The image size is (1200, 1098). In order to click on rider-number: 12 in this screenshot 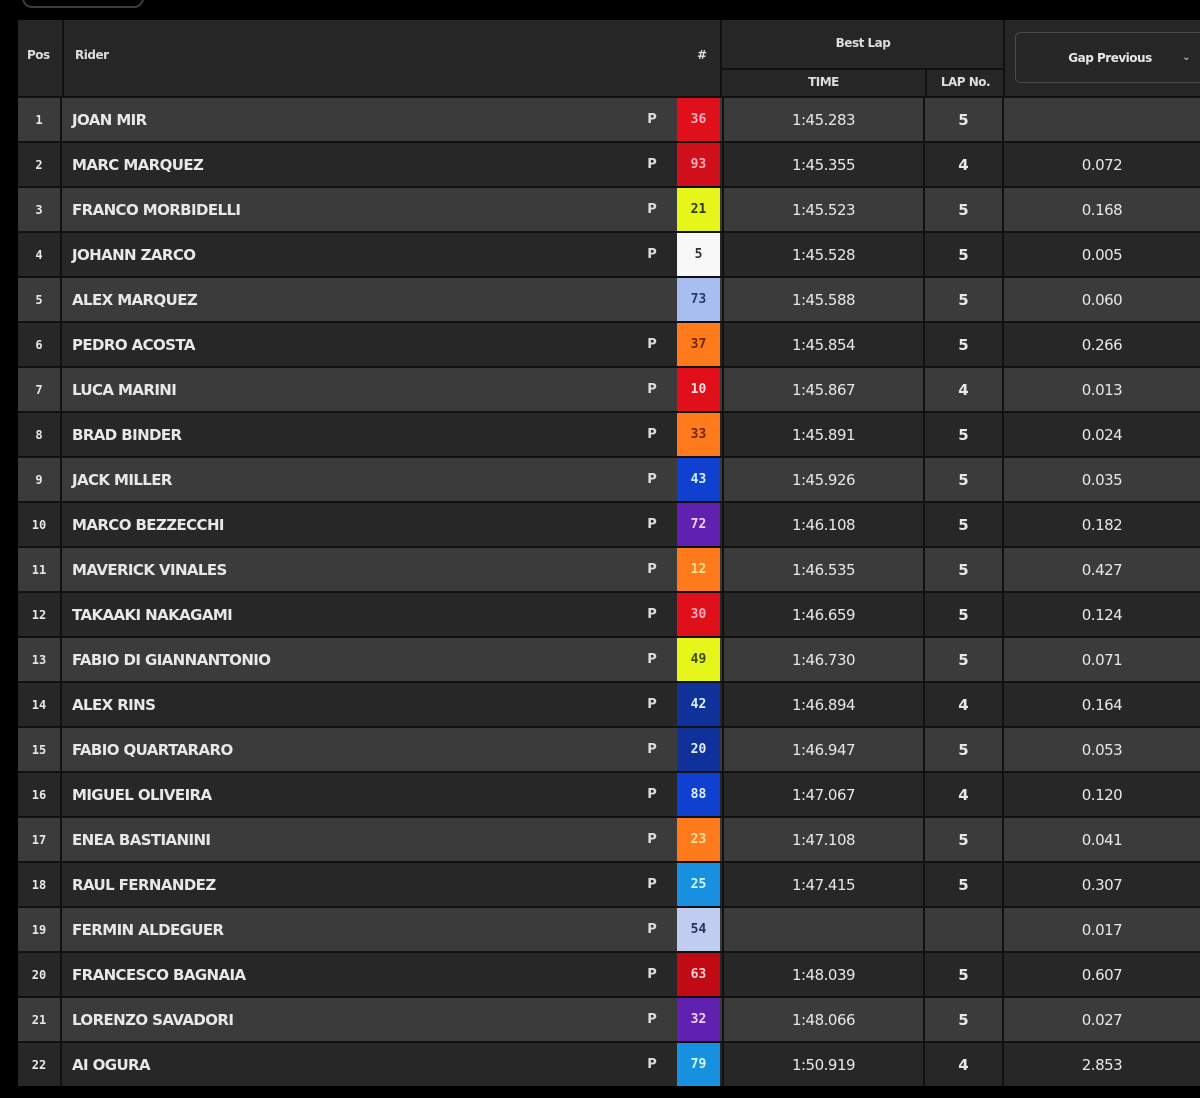, I will do `click(698, 569)`.